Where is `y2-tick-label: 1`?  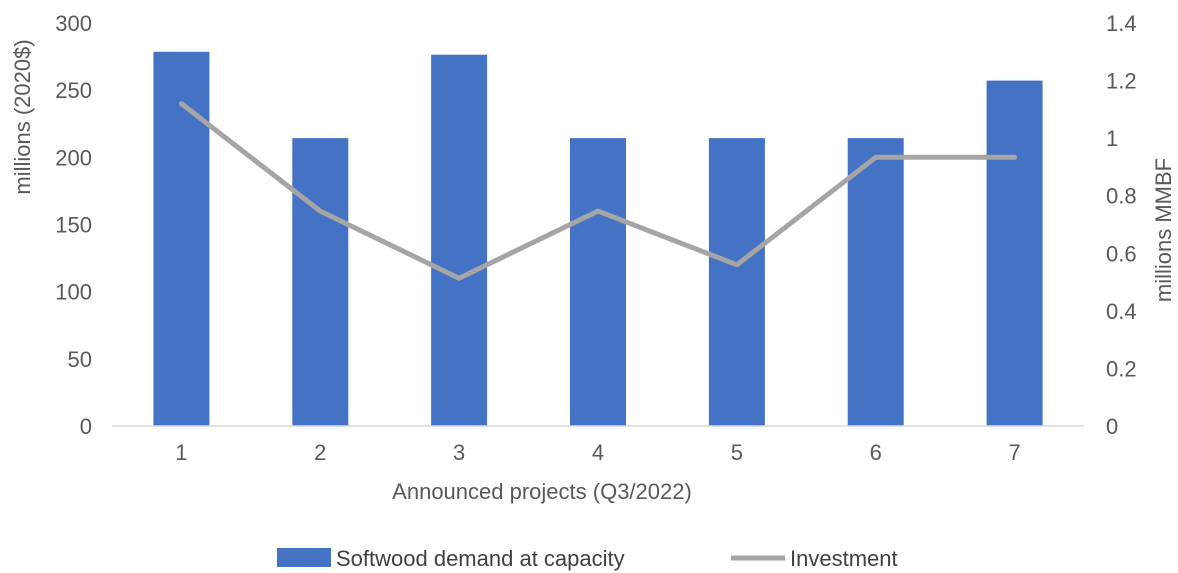
y2-tick-label: 1 is located at coordinates (1112, 138).